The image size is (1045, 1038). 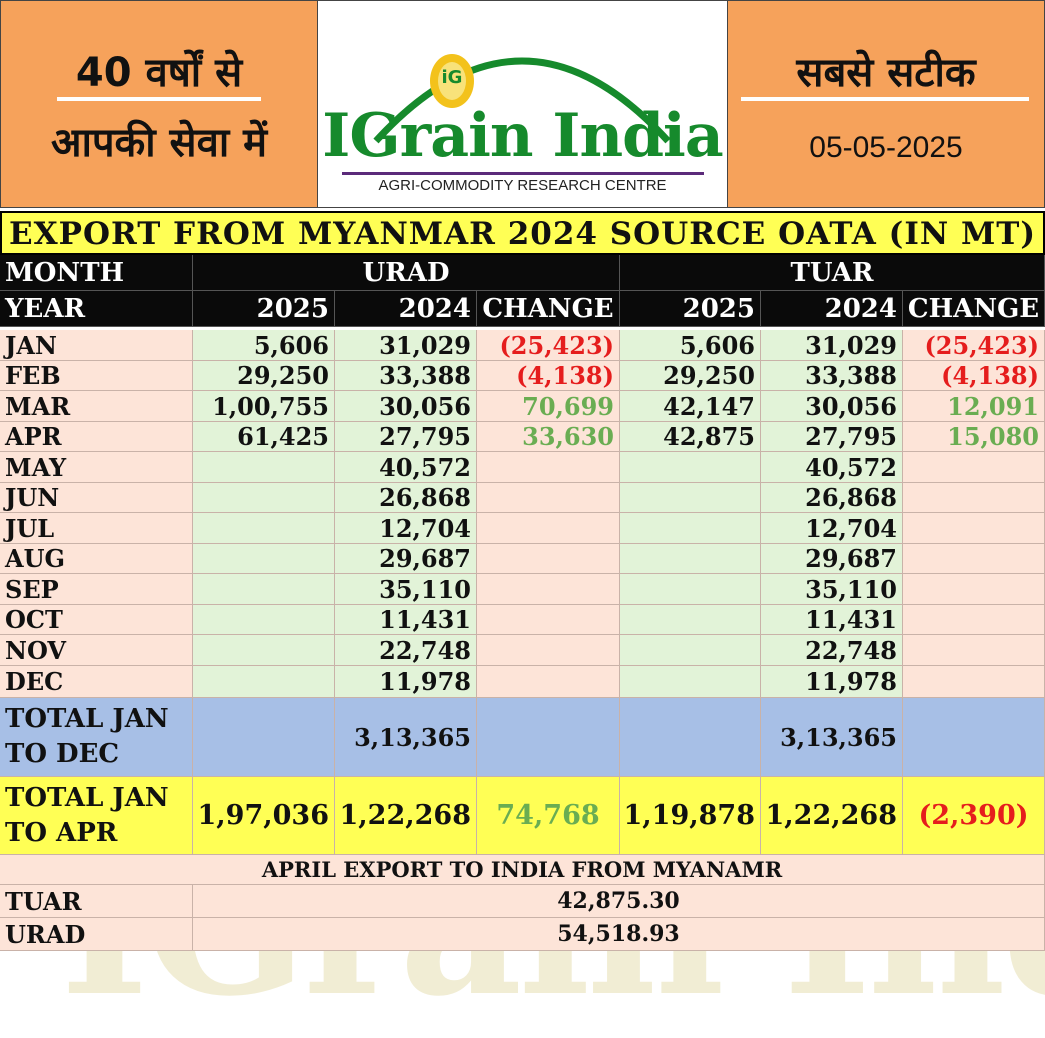 I want to click on month-label: DEC, so click(x=96, y=682).